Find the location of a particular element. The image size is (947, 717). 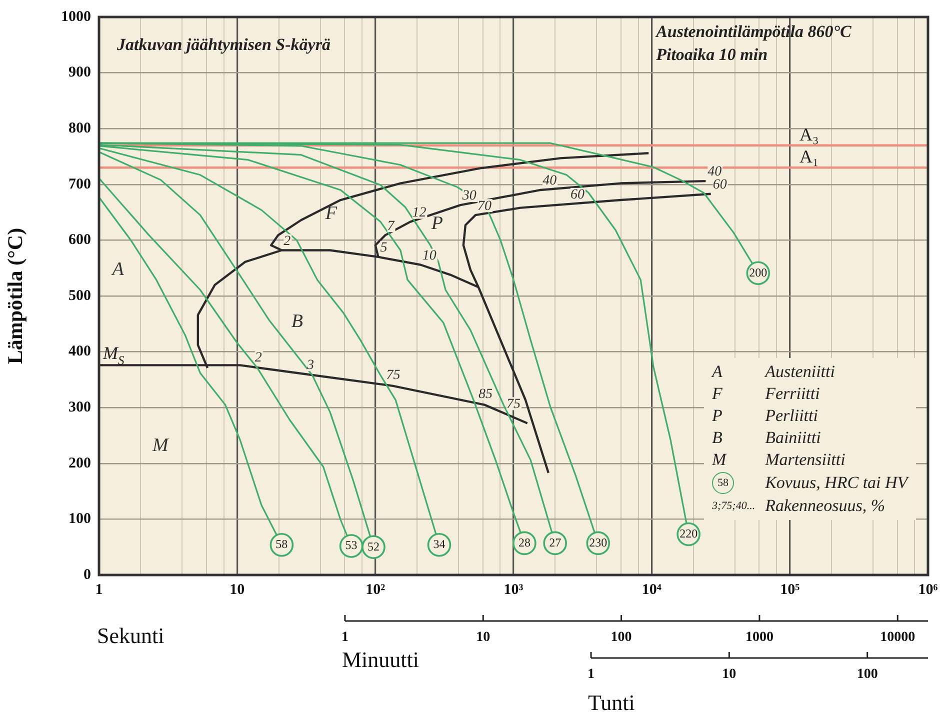

x-tick-label: 10⁶ is located at coordinates (928, 590).